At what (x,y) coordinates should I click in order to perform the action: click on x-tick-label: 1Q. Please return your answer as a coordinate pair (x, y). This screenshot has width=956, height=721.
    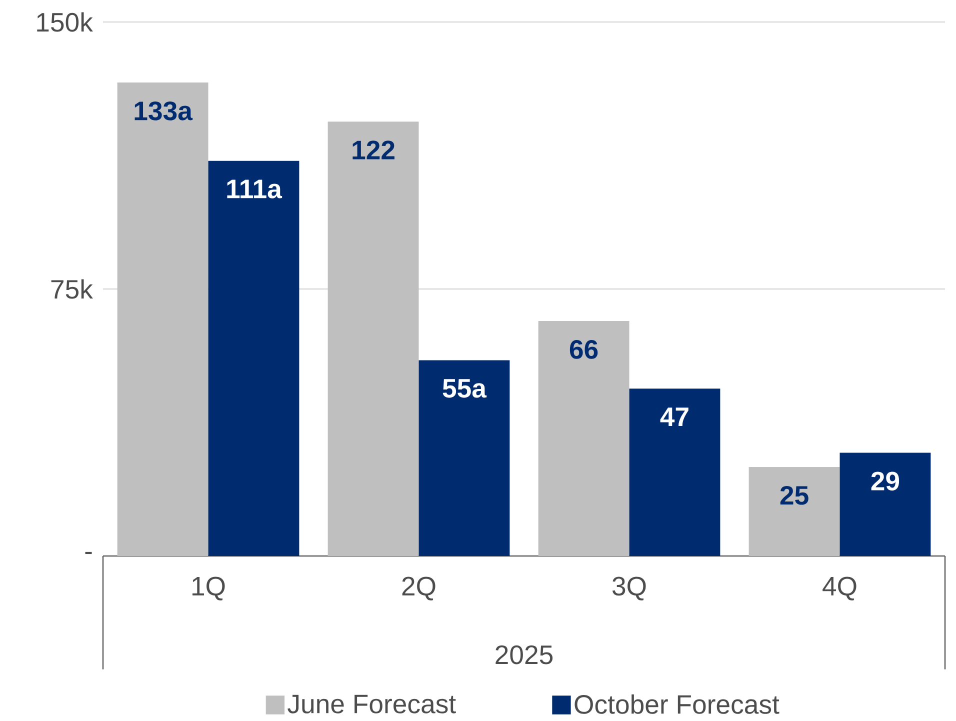
    Looking at the image, I should click on (208, 588).